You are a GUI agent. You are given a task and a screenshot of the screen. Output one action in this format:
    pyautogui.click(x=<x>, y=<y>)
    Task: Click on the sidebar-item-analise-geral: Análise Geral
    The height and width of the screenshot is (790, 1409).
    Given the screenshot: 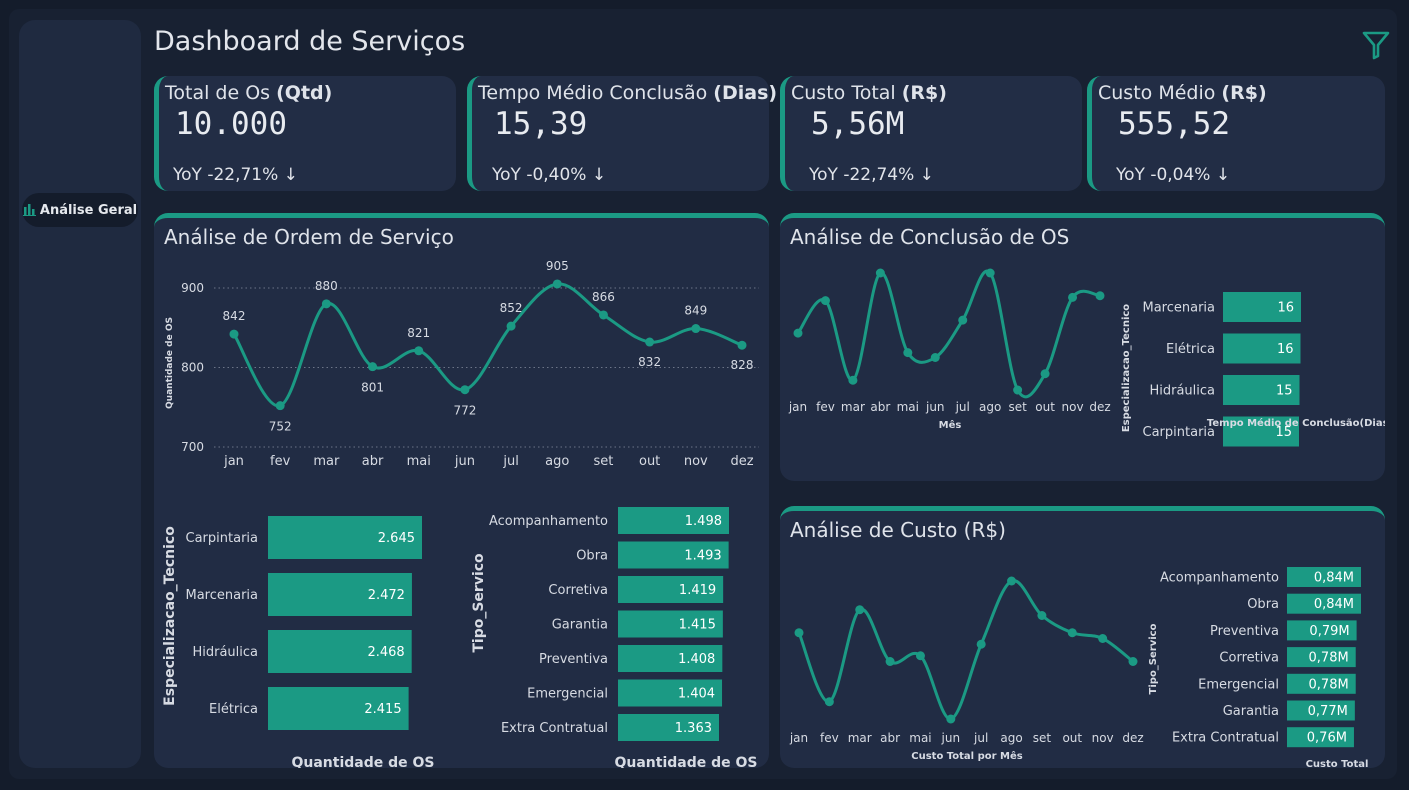 What is the action you would take?
    pyautogui.click(x=80, y=210)
    